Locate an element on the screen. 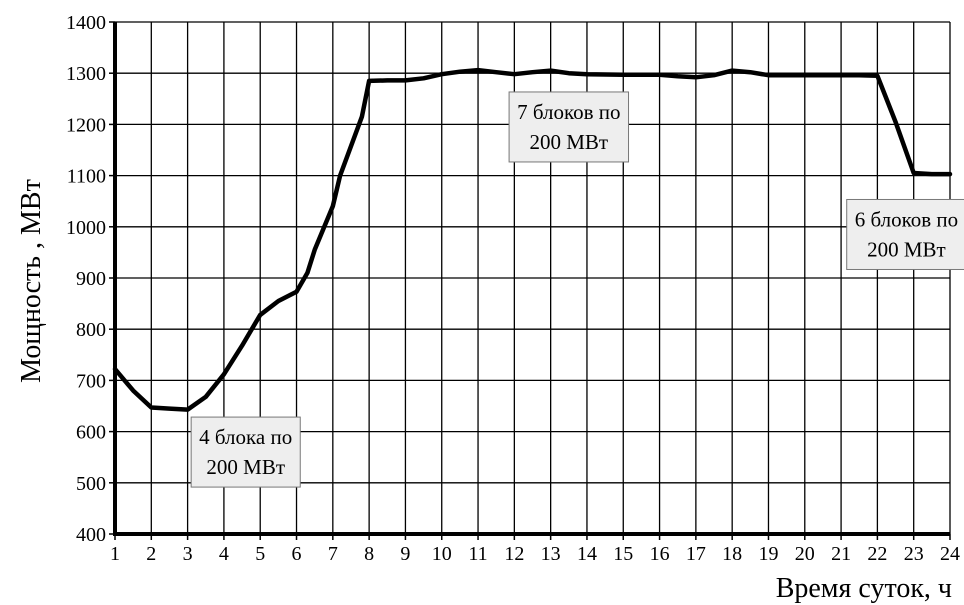 Image resolution: width=964 pixels, height=605 pixels. y-tick-label: 1200 is located at coordinates (86, 125).